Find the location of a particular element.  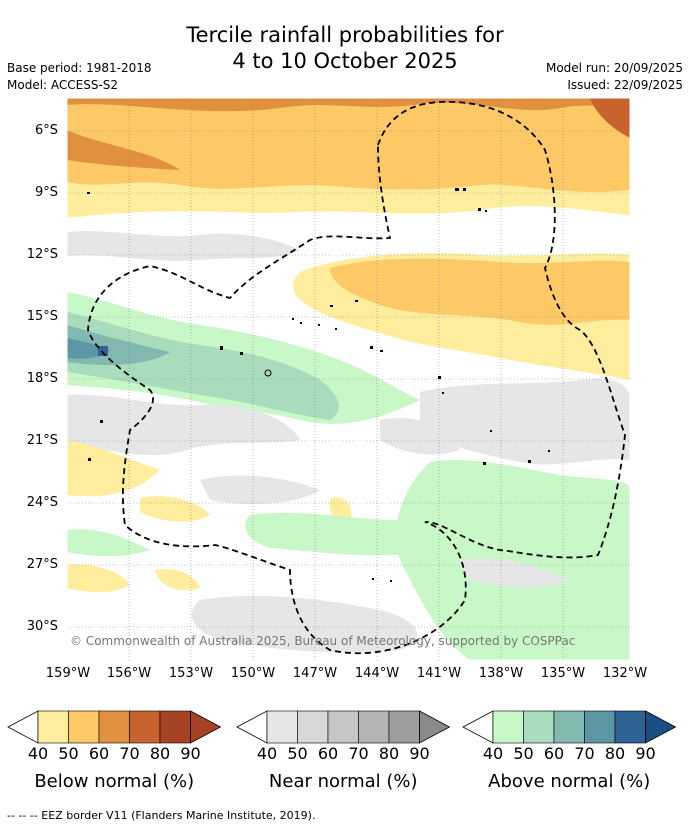

below-normal-40-far-sw is located at coordinates (98, 578).